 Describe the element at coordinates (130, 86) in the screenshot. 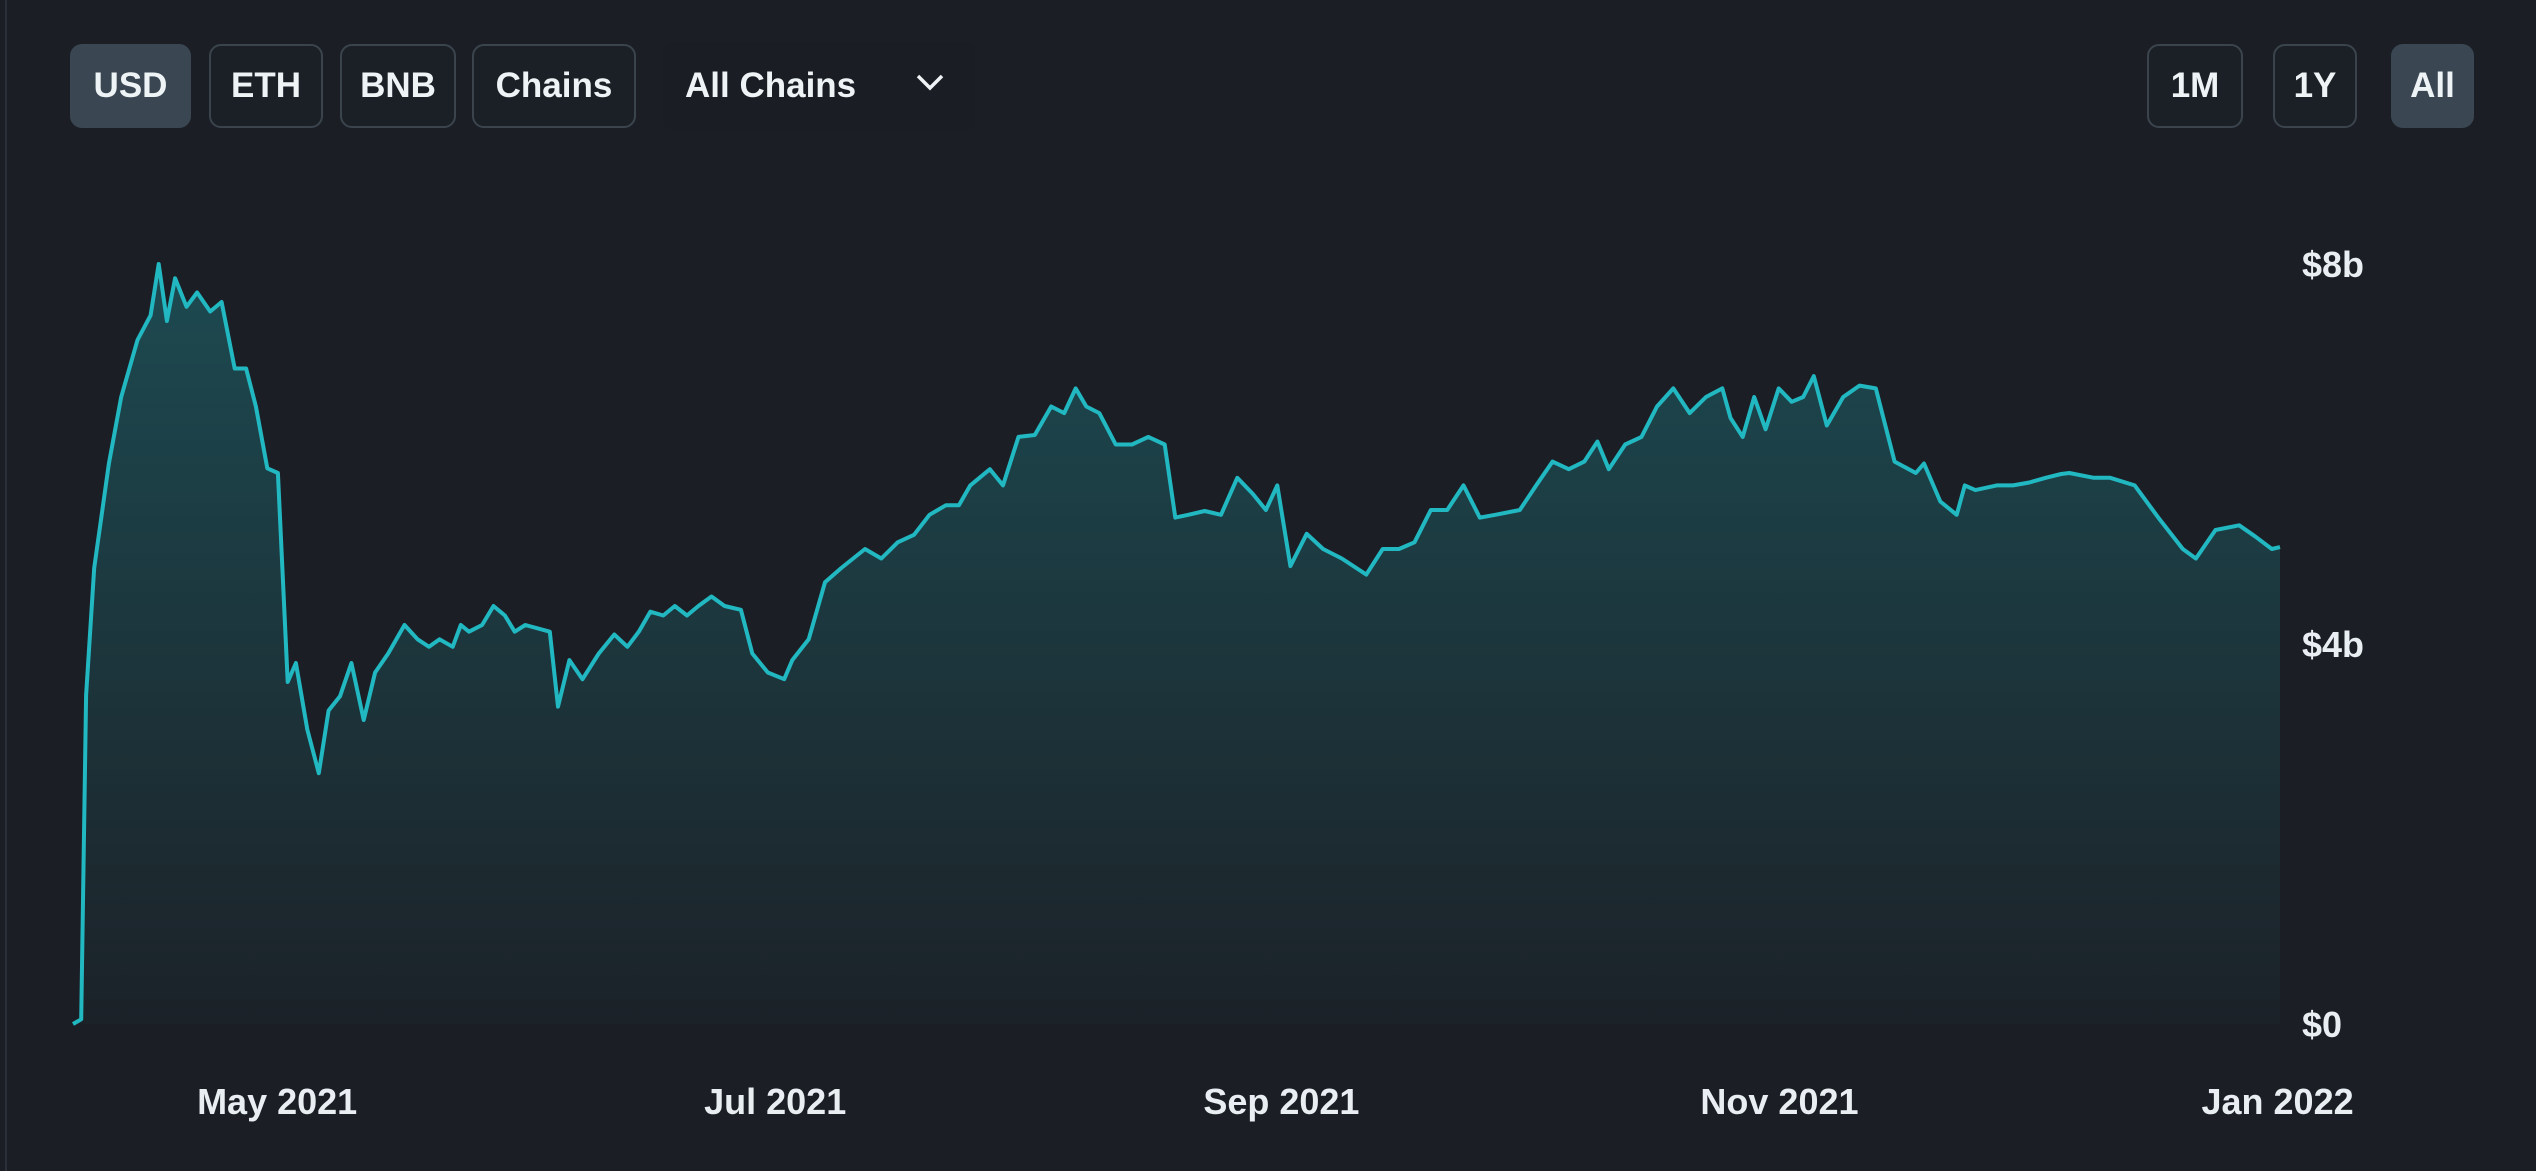

I see `denomination-usd-button: USD` at that location.